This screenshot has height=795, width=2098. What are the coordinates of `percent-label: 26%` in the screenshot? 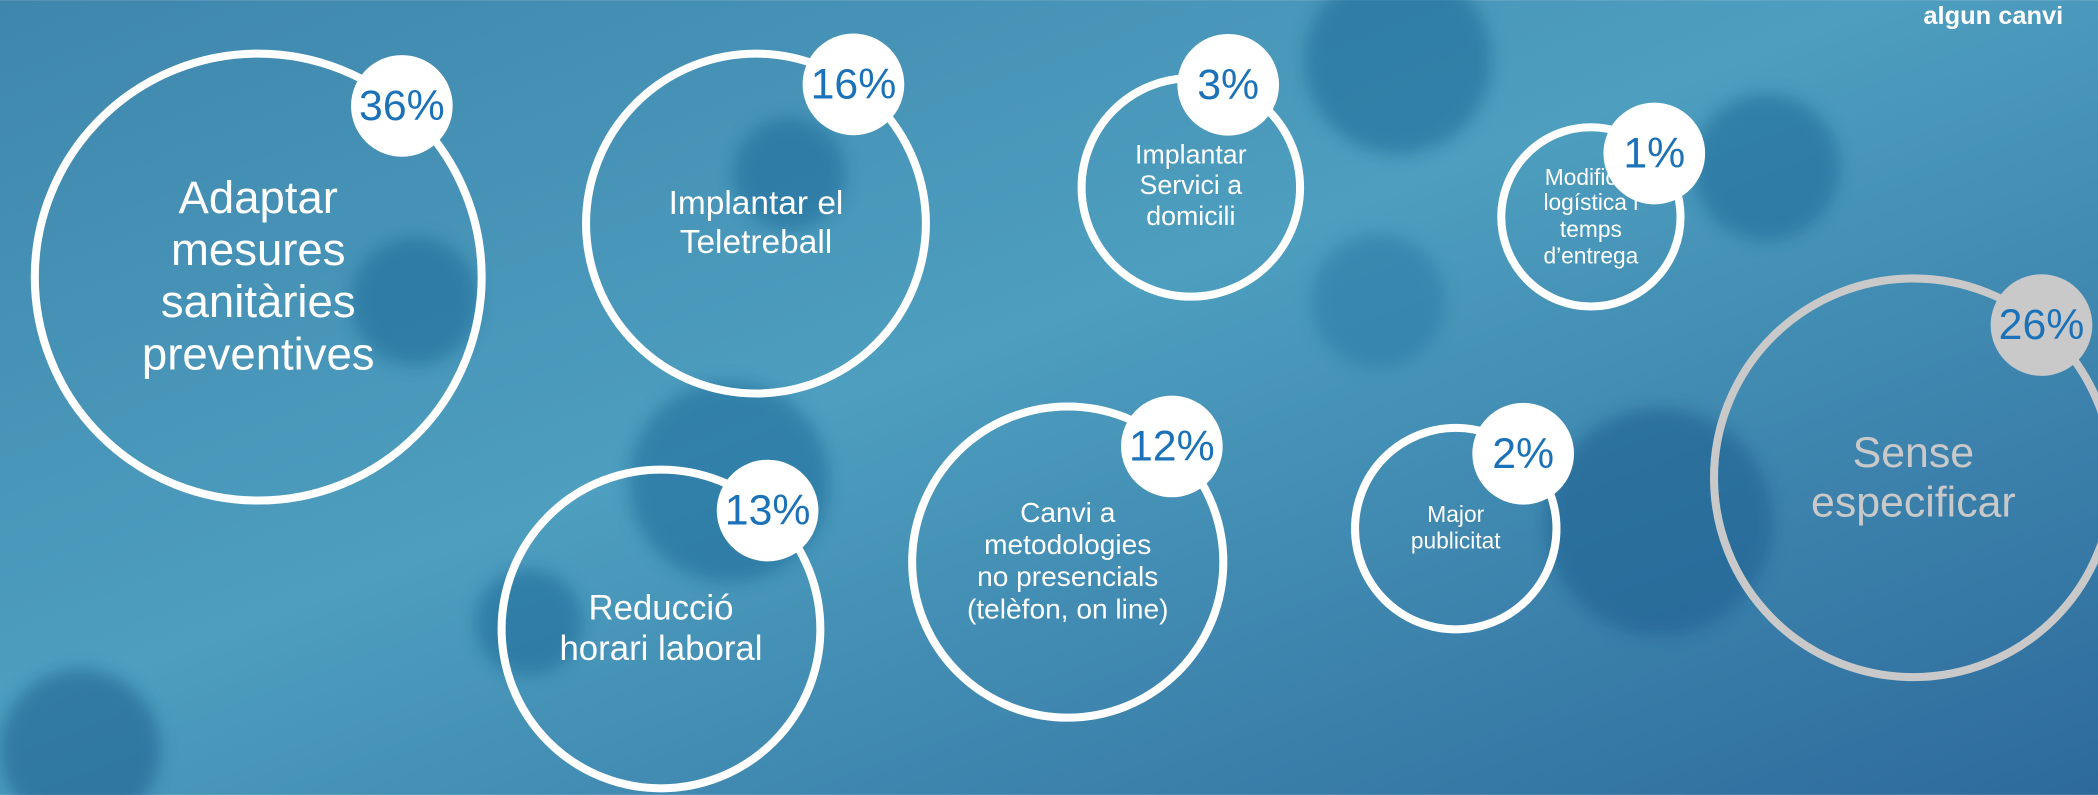 It's located at (2042, 325).